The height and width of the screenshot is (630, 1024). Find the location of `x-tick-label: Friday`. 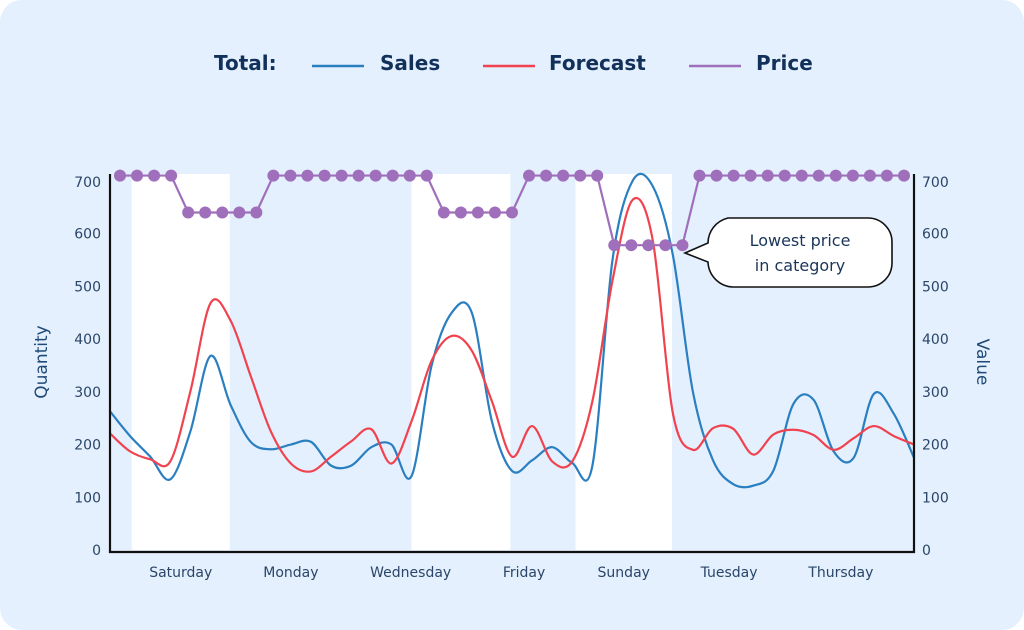

x-tick-label: Friday is located at coordinates (524, 573).